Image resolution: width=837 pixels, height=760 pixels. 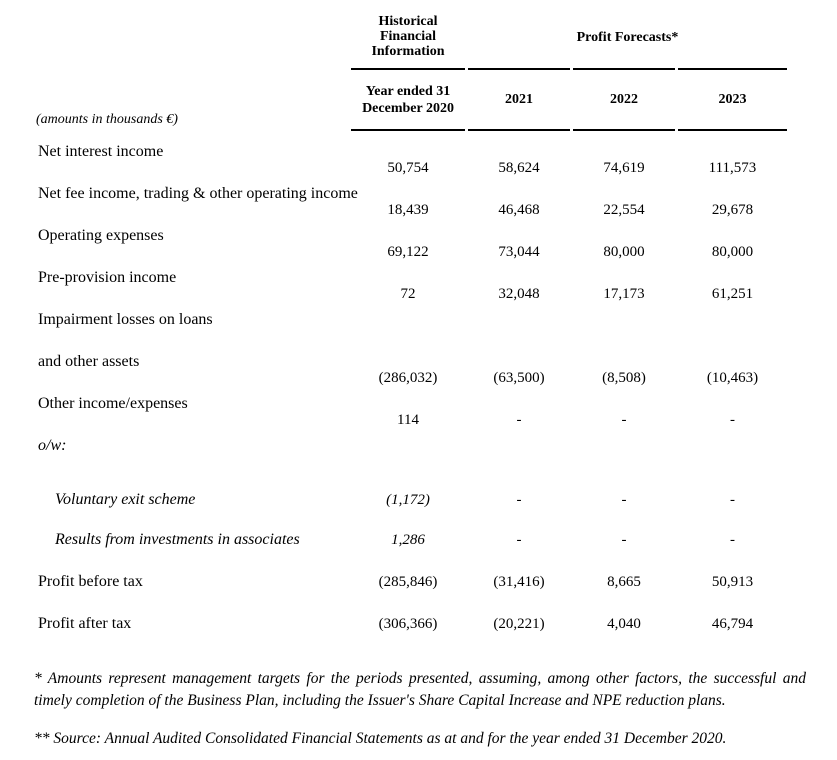 What do you see at coordinates (732, 378) in the screenshot?
I see `row-value: (10,463)` at bounding box center [732, 378].